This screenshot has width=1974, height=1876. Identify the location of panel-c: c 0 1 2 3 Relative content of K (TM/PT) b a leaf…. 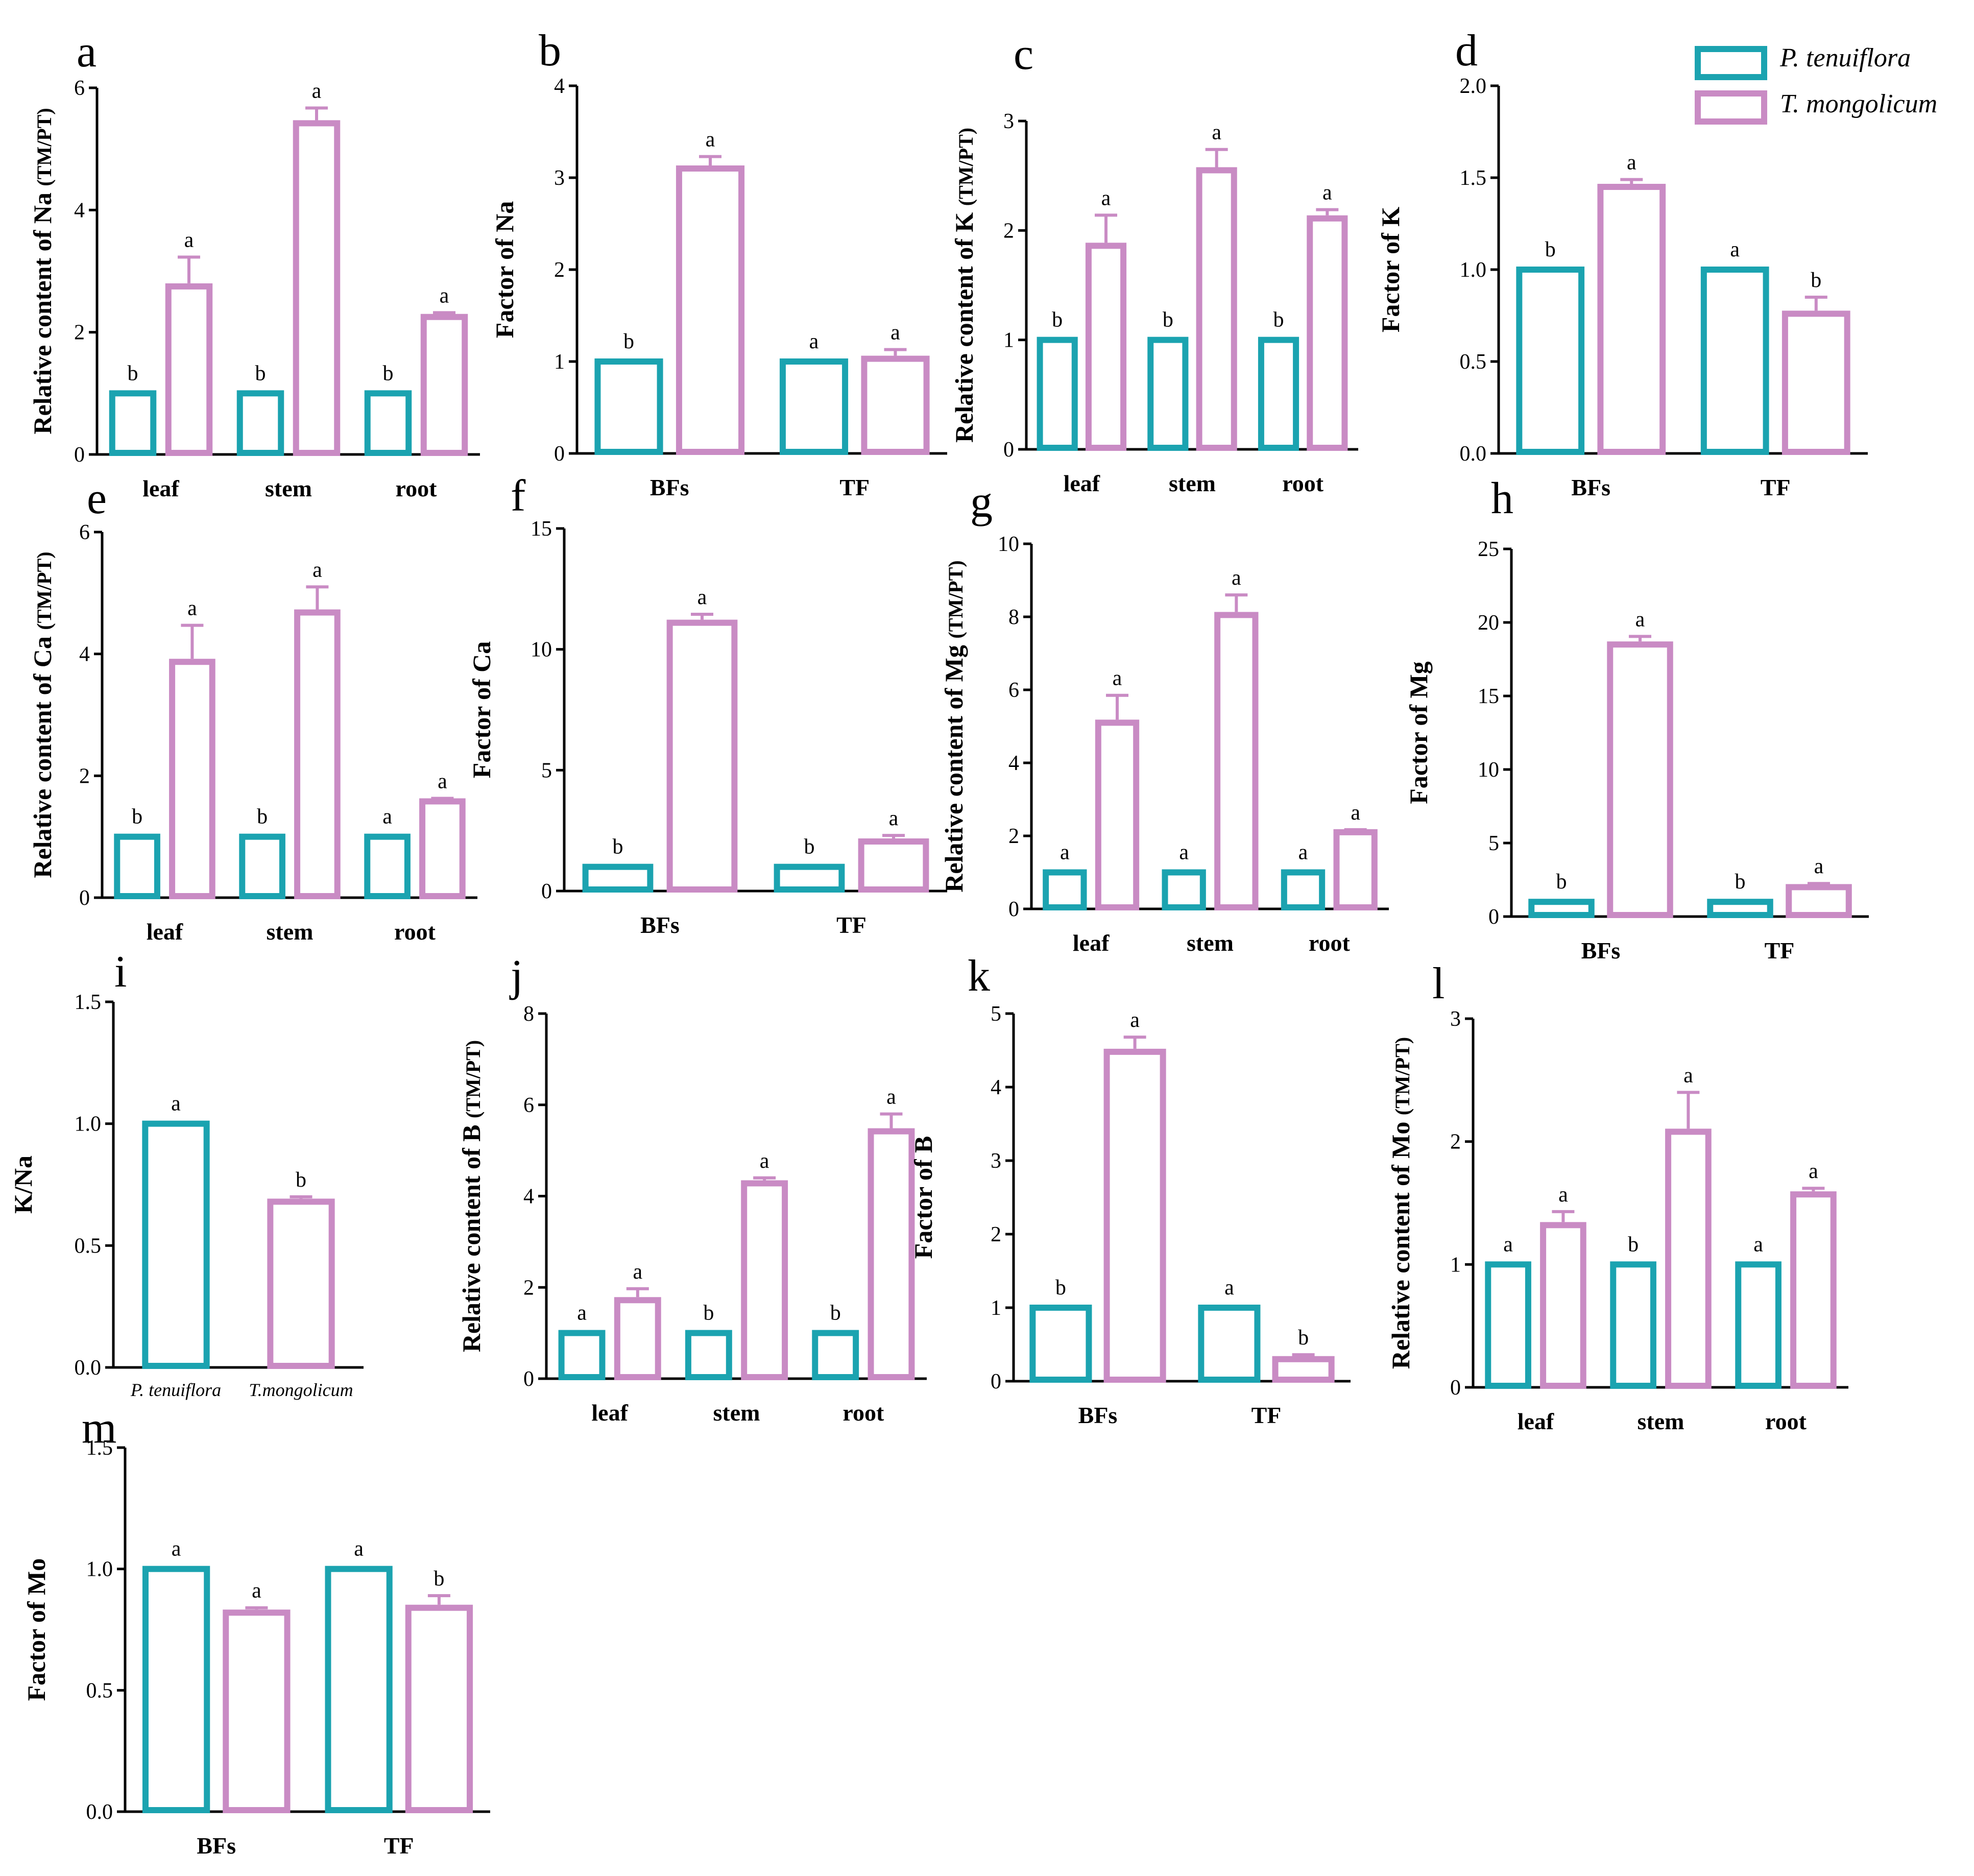
(1154, 263).